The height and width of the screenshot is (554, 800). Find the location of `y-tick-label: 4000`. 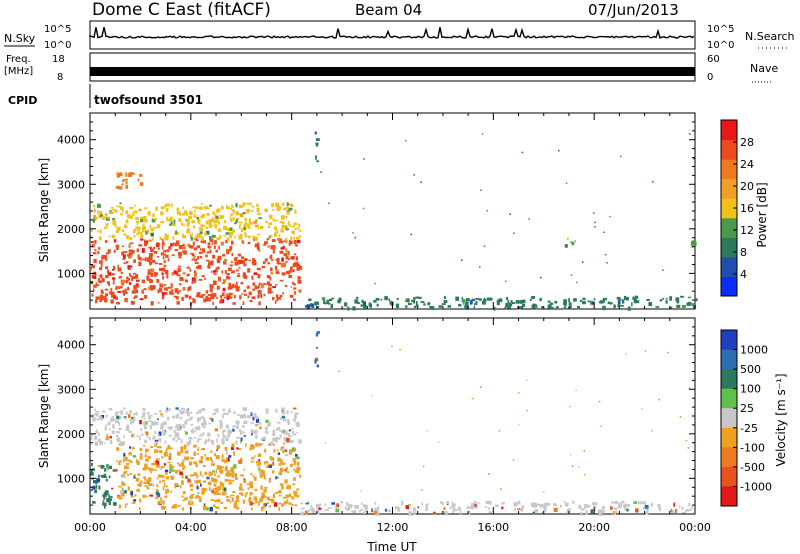

y-tick-label: 4000 is located at coordinates (71, 140).